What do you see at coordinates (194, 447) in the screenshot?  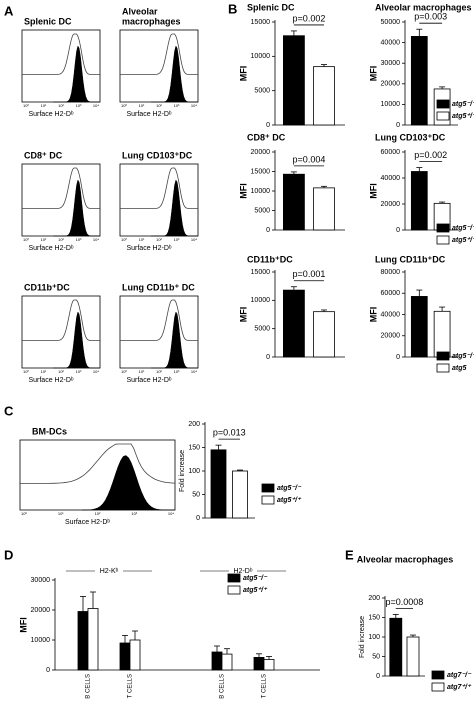 I see `y-tick-label: 150` at bounding box center [194, 447].